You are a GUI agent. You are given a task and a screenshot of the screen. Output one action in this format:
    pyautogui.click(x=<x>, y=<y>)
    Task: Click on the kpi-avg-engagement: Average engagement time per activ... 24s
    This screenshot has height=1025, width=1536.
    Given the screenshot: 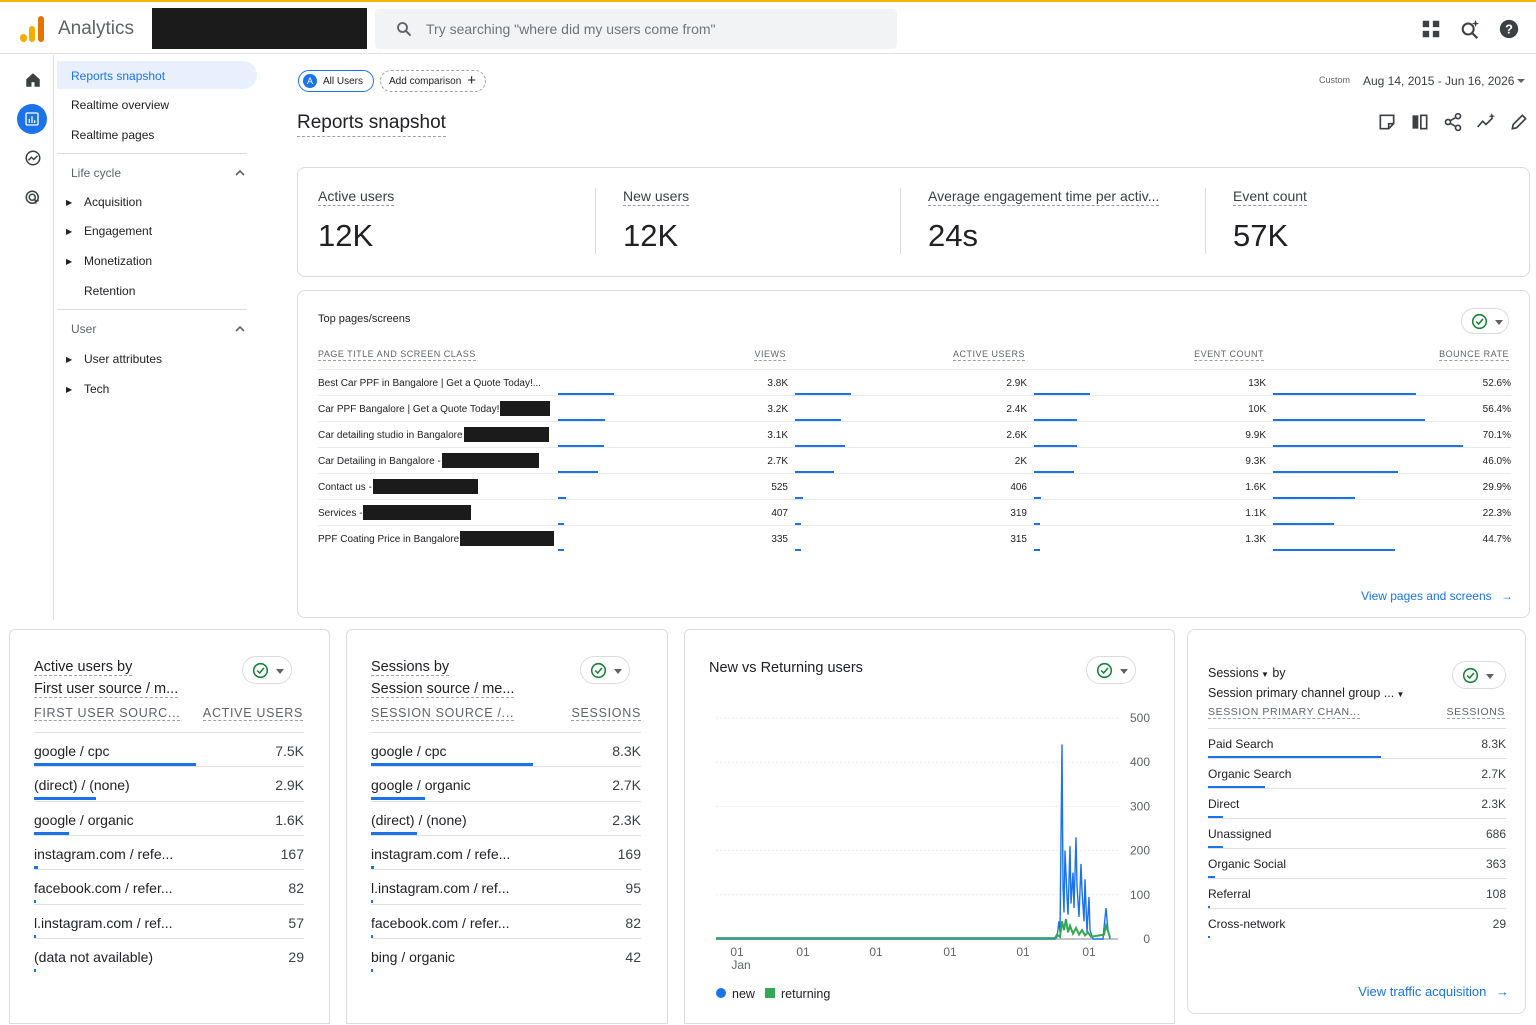 What is the action you would take?
    pyautogui.click(x=1044, y=221)
    